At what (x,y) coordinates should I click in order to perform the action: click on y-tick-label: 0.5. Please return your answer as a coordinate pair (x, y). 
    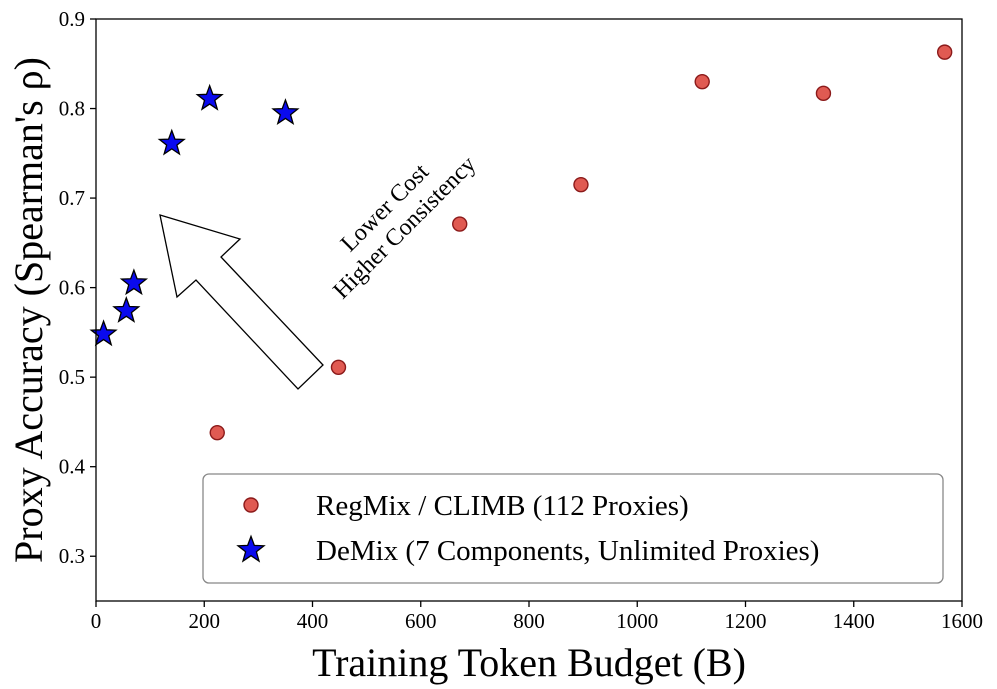
    Looking at the image, I should click on (72, 377).